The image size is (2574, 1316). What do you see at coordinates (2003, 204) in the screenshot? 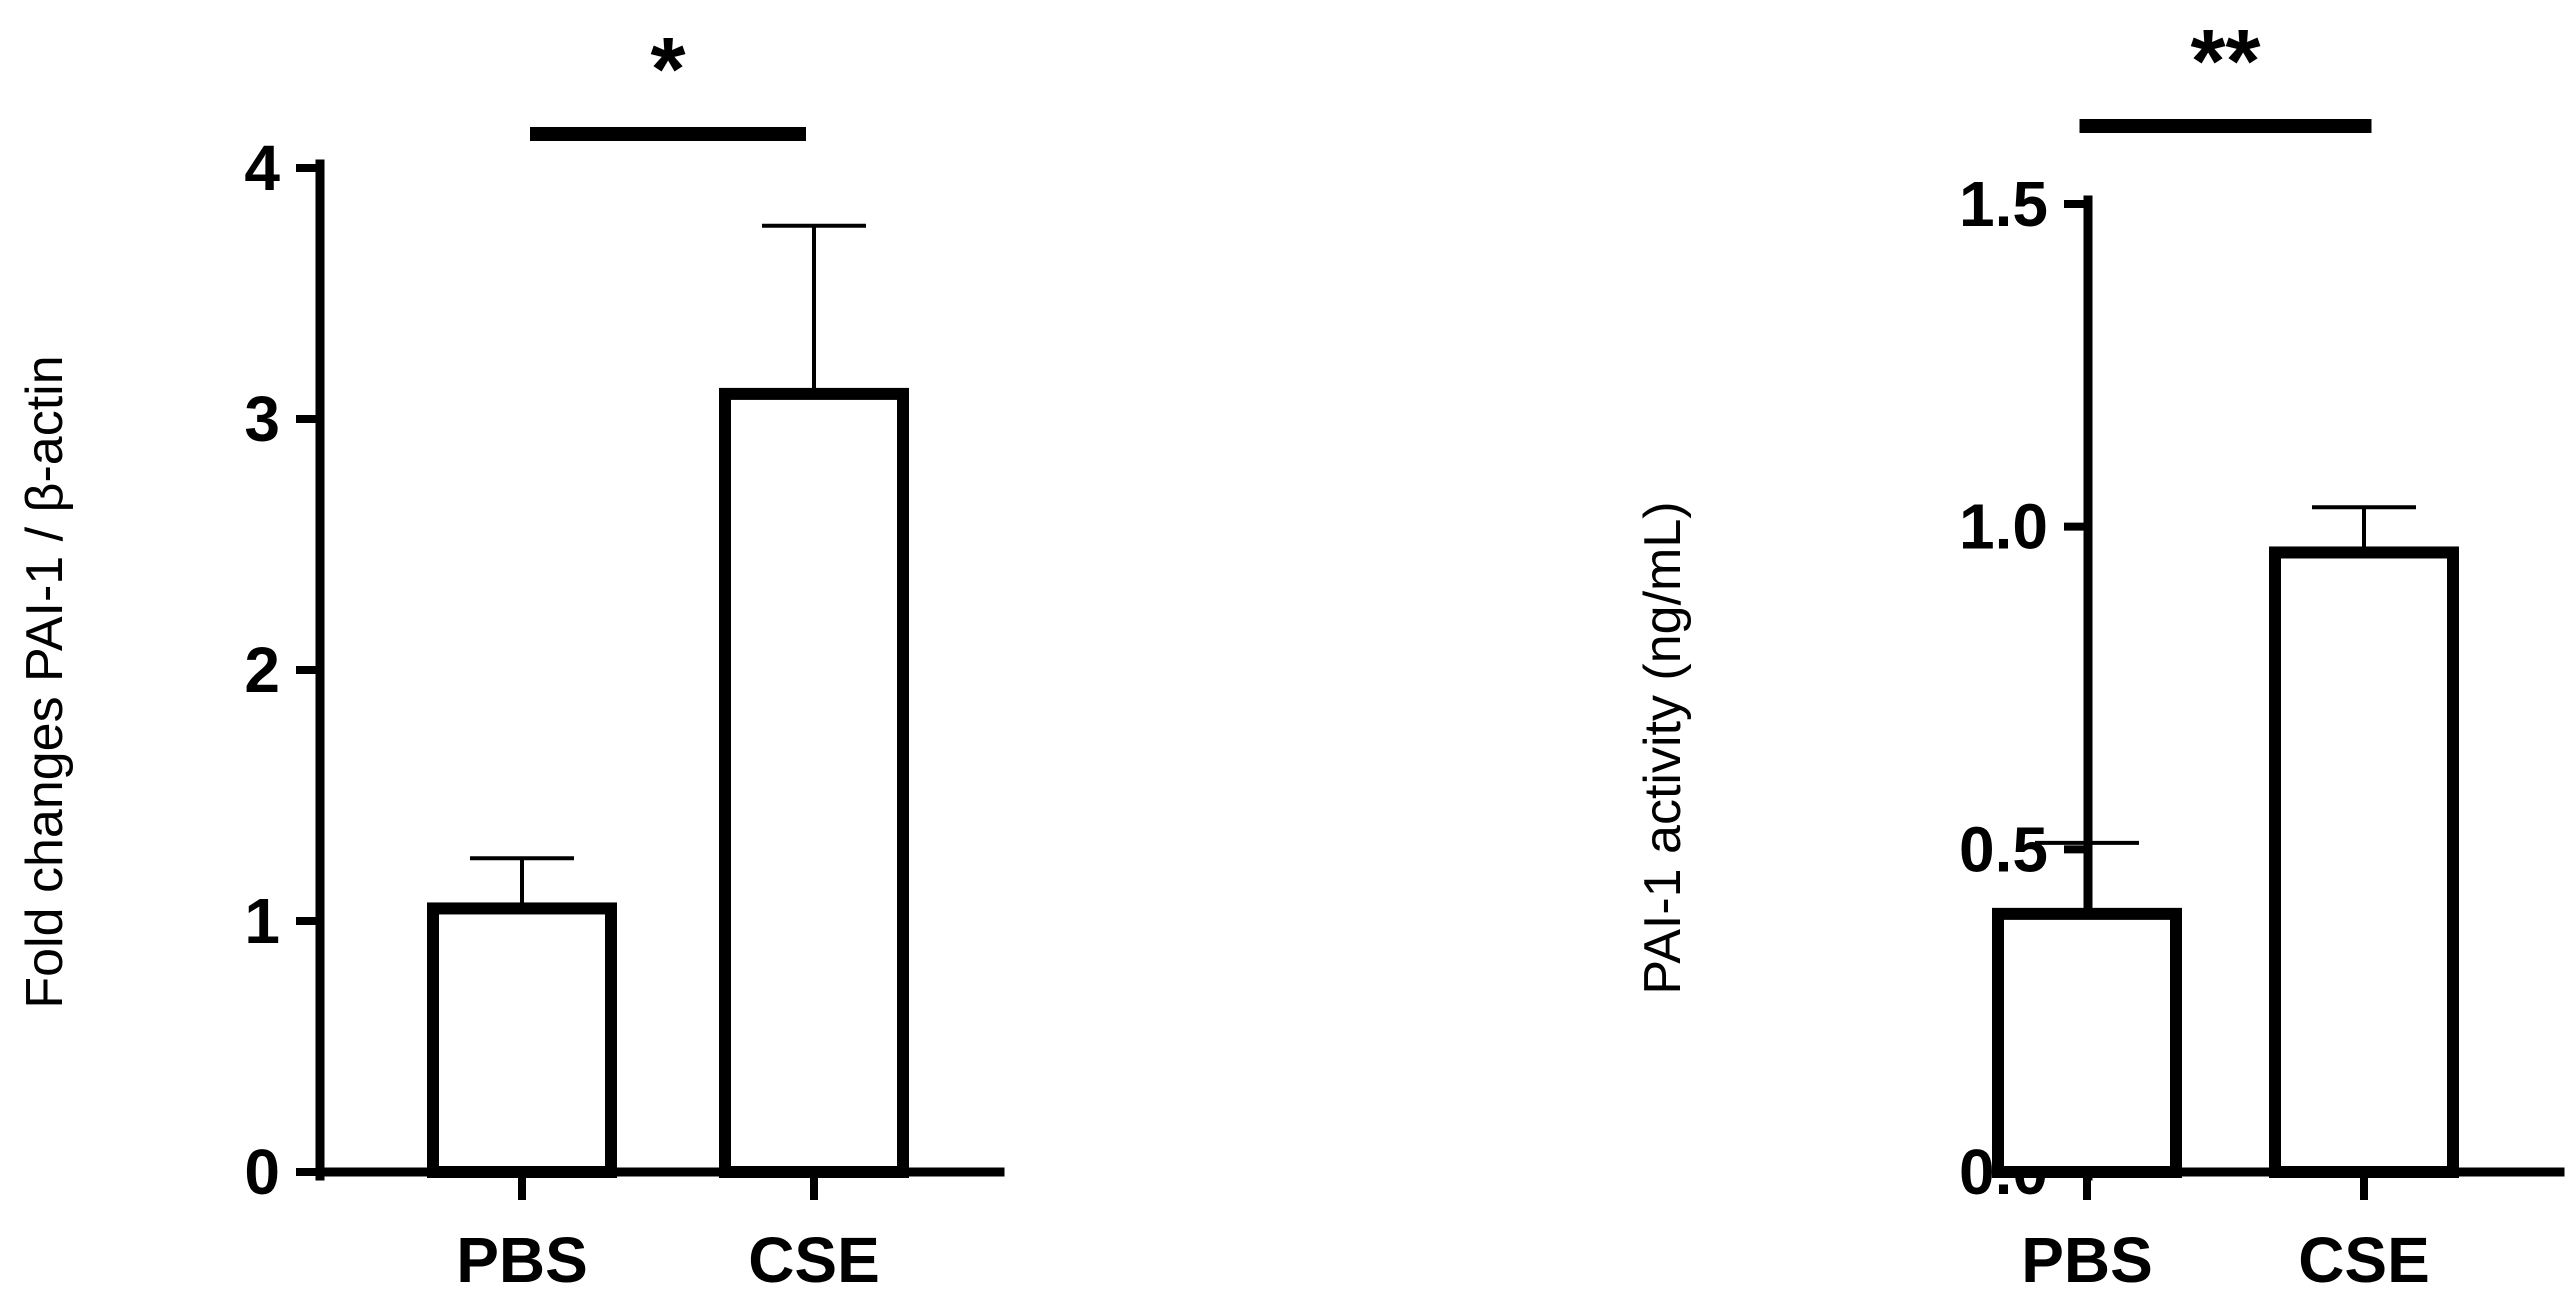
I see `y-tick-label: 1.5` at bounding box center [2003, 204].